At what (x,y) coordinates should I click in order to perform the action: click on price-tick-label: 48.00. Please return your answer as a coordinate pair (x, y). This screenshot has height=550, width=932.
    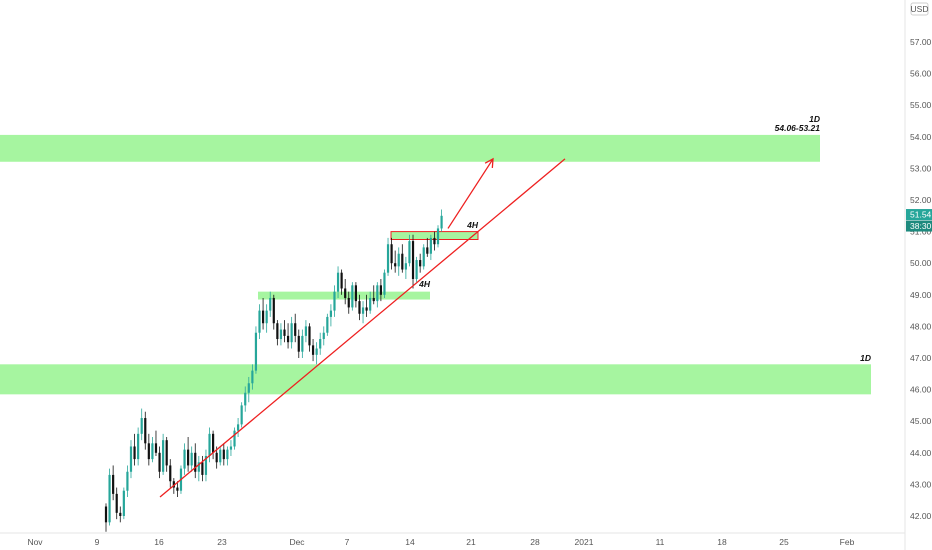
    Looking at the image, I should click on (921, 326).